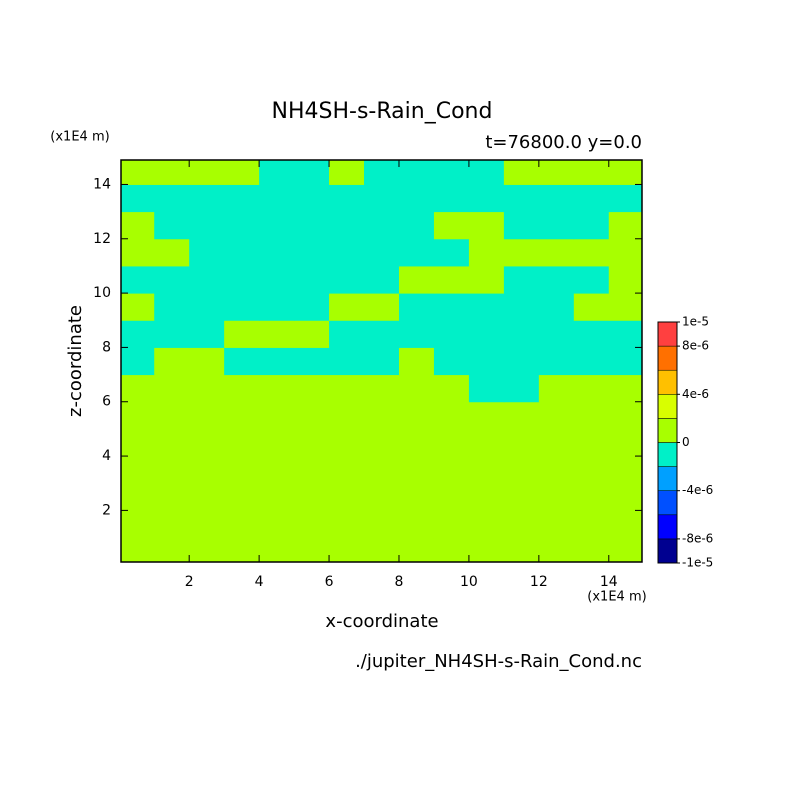 The image size is (804, 808). I want to click on y-tick-label: 6, so click(106, 402).